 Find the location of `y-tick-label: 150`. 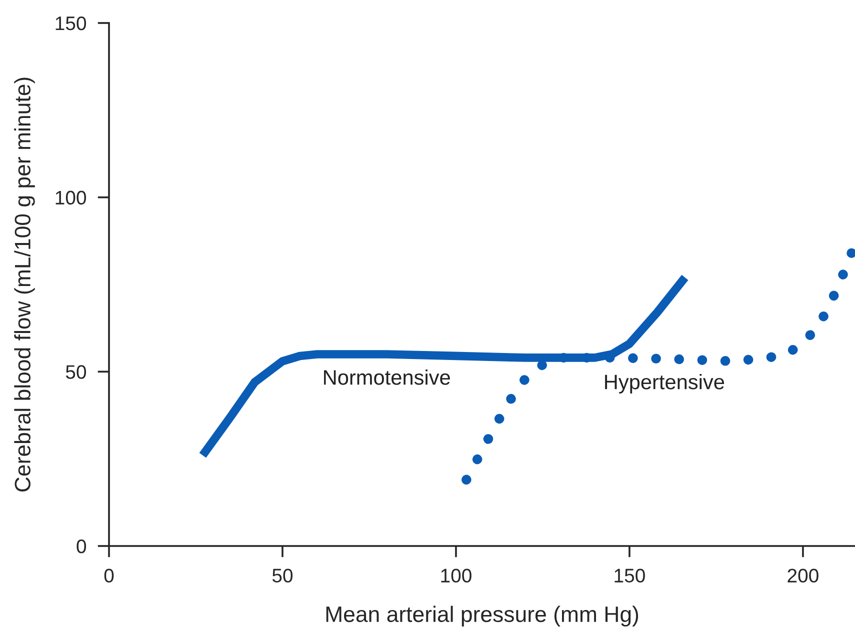

y-tick-label: 150 is located at coordinates (71, 23).